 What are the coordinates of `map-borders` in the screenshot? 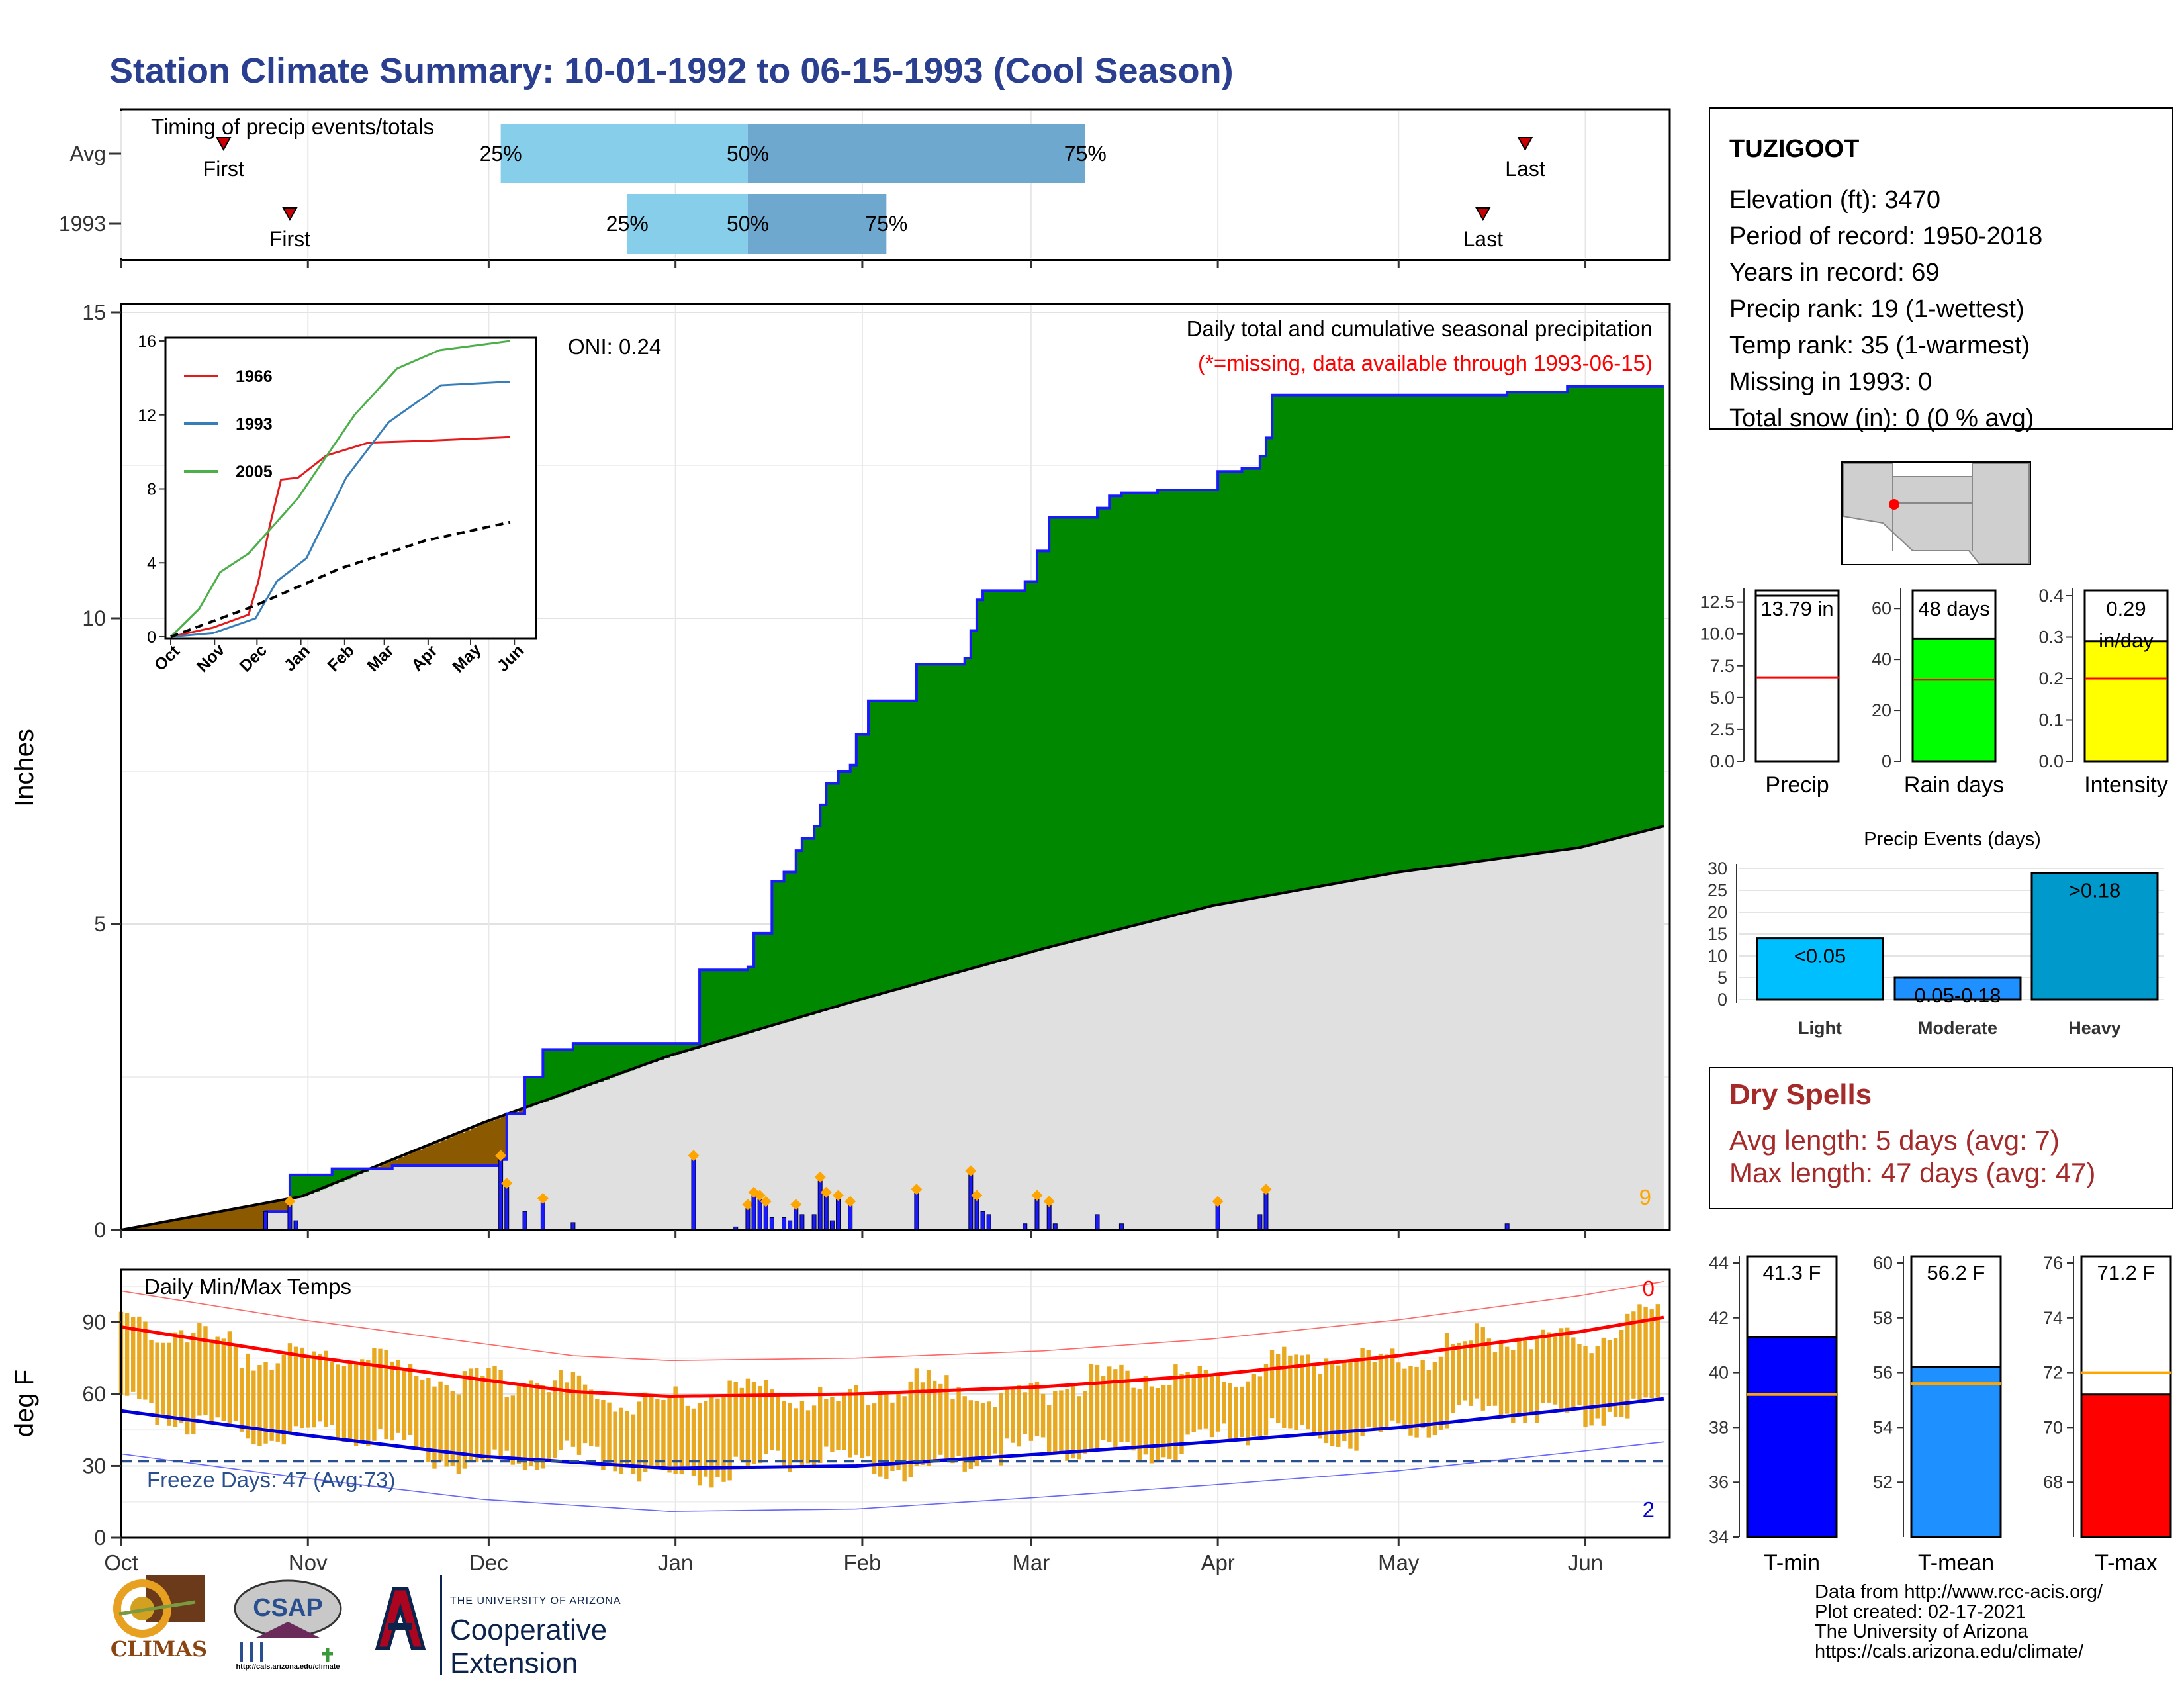 It's located at (1932, 514).